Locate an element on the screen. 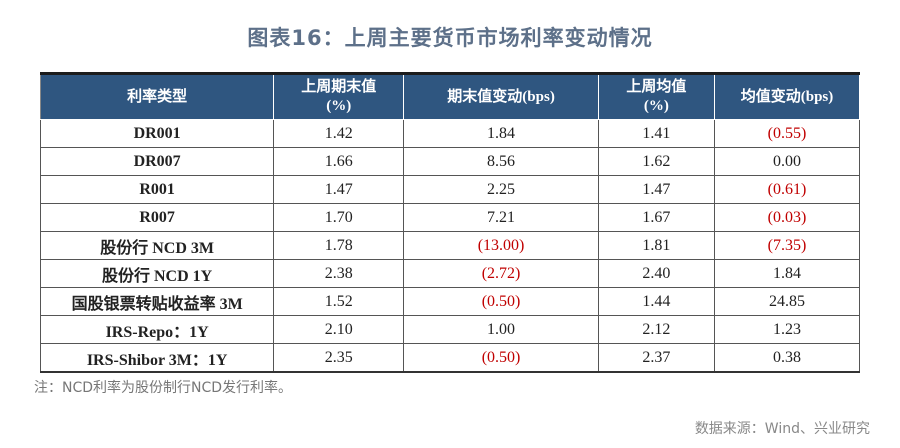 The width and height of the screenshot is (900, 448). table-row: DR001 1.42 1.84 1.41 (0.55) is located at coordinates (449, 133).